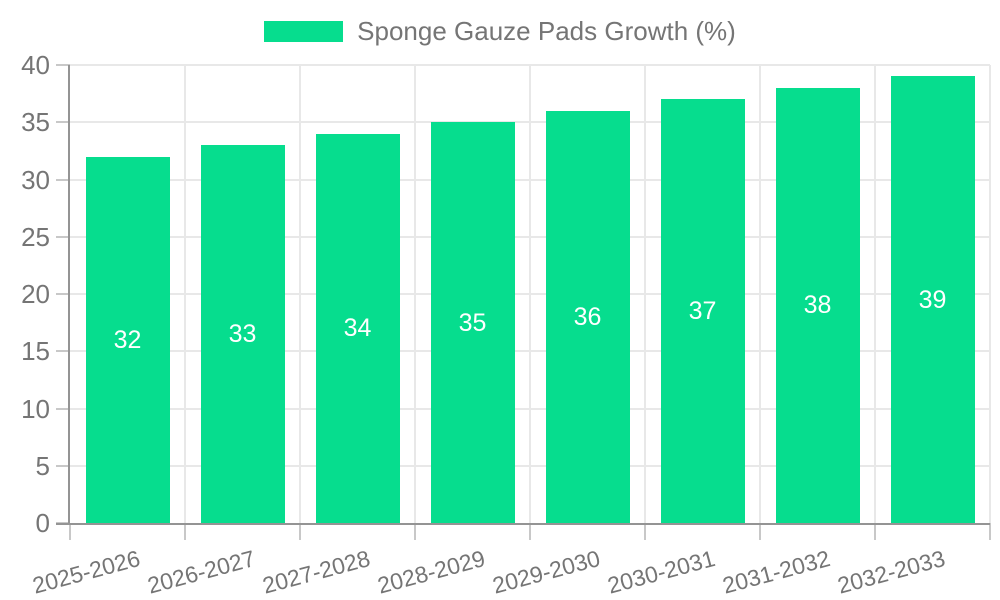  I want to click on bar-value-label: 37, so click(702, 311).